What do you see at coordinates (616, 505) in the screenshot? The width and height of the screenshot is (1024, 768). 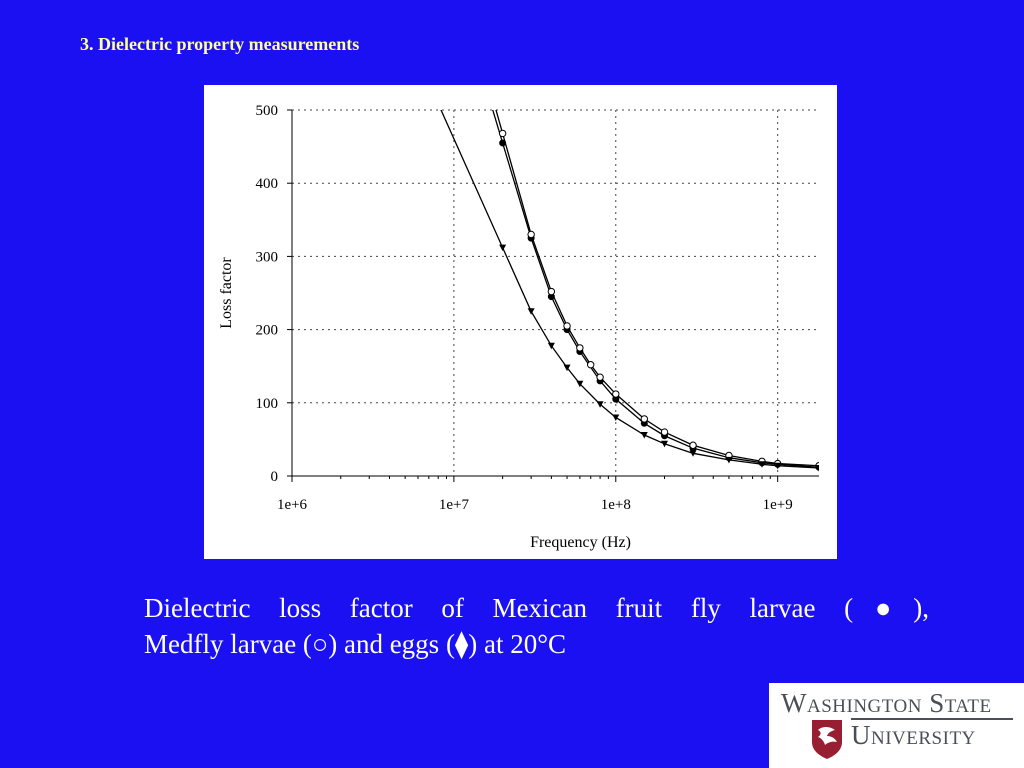 I see `x-tick-label-2: 1e+8` at bounding box center [616, 505].